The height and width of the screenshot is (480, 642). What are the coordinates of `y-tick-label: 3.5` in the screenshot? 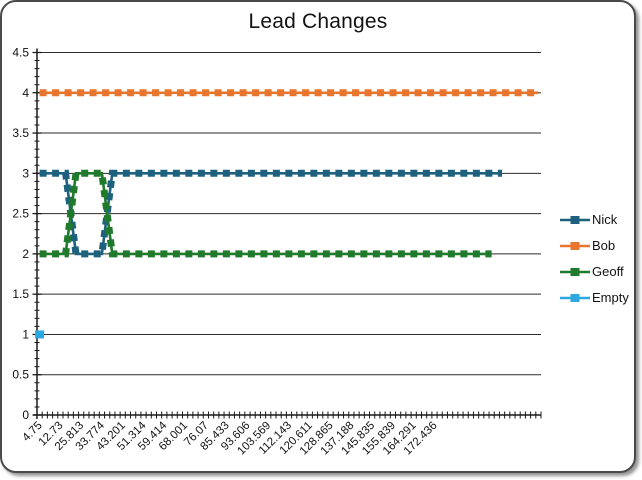 It's located at (20, 133).